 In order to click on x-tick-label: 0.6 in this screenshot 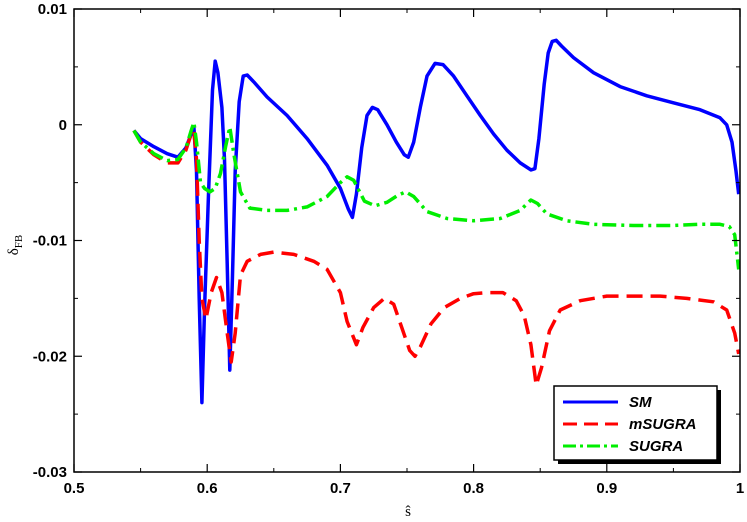, I will do `click(207, 488)`.